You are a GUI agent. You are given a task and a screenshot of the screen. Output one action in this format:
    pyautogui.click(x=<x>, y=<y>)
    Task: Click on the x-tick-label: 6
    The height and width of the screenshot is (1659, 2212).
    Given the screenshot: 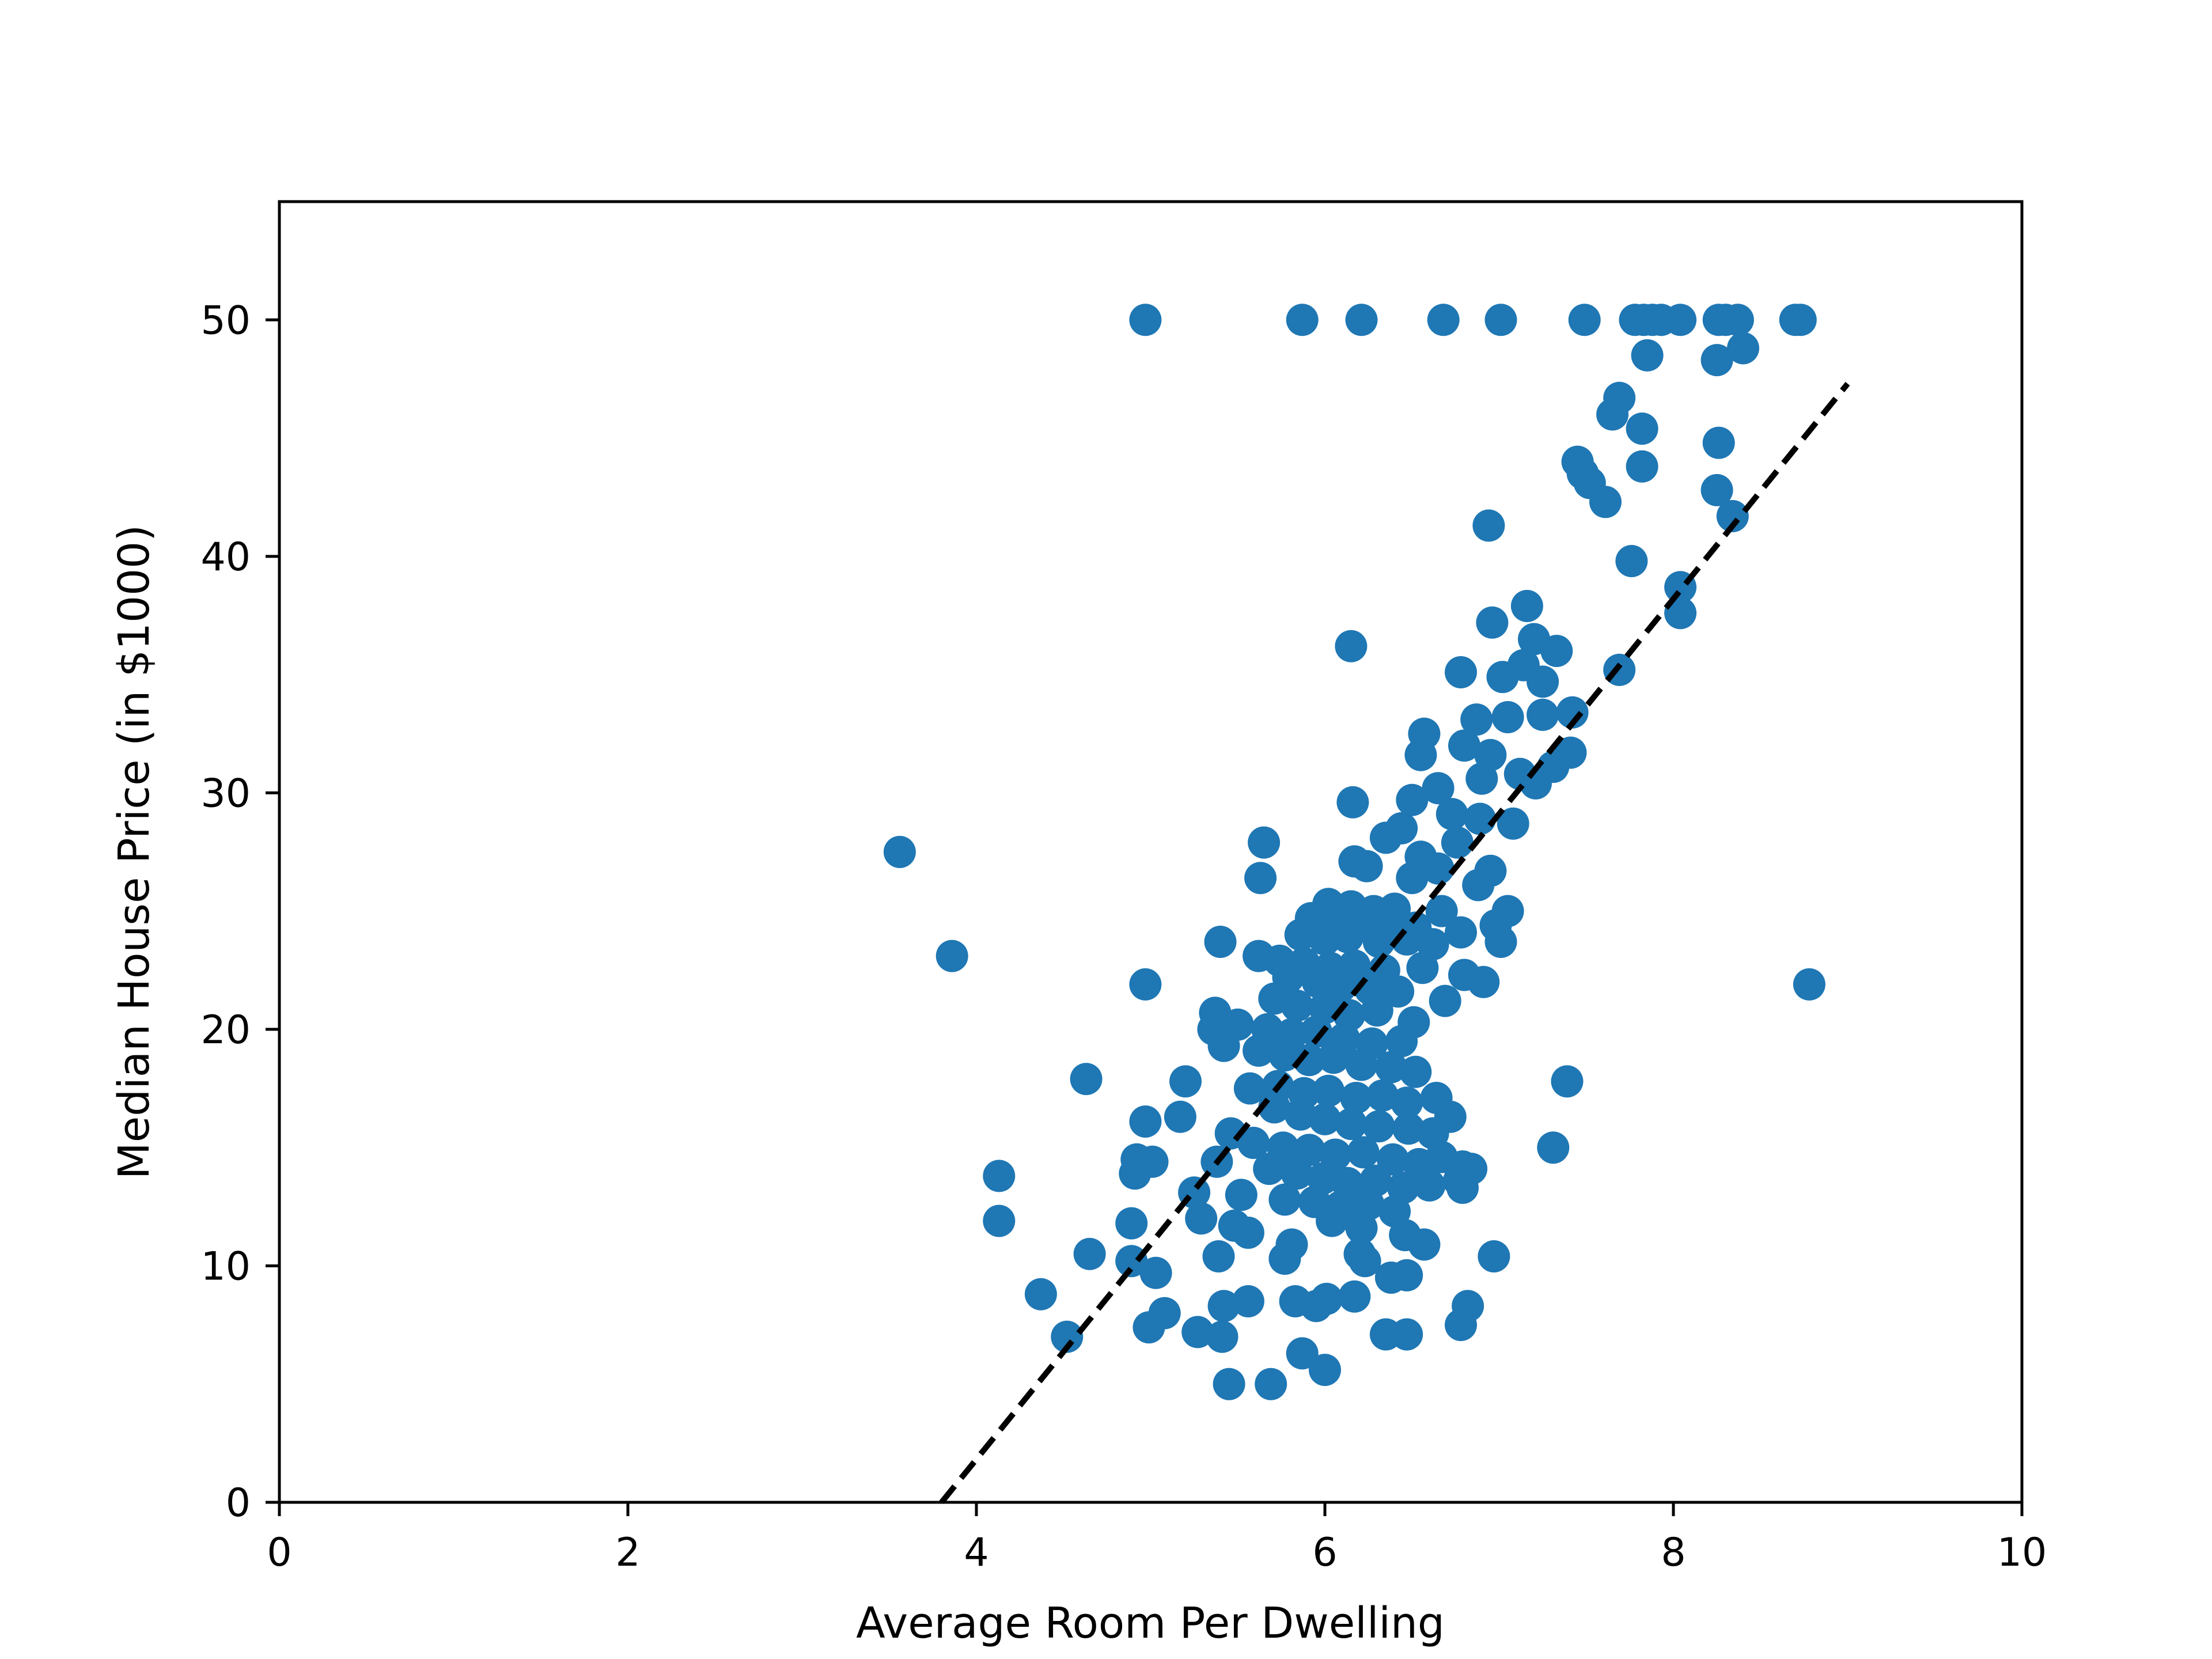 What is the action you would take?
    pyautogui.click(x=1324, y=1552)
    